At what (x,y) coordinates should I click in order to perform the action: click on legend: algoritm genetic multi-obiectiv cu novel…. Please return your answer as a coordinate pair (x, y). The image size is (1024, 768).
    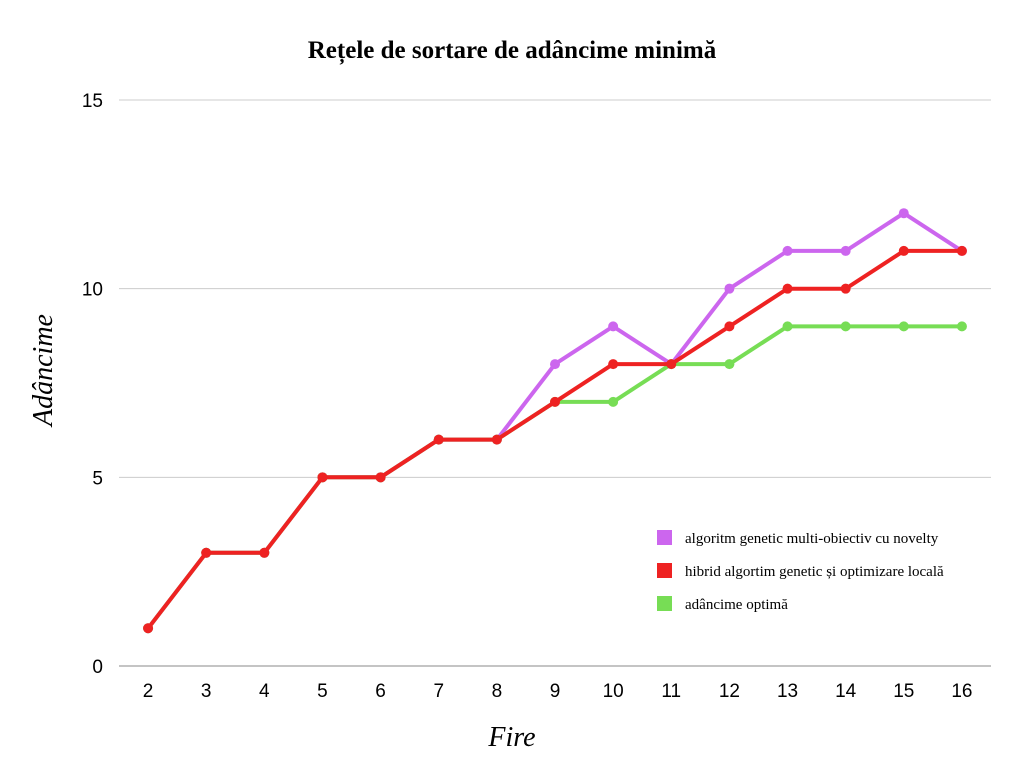
    Looking at the image, I should click on (800, 571).